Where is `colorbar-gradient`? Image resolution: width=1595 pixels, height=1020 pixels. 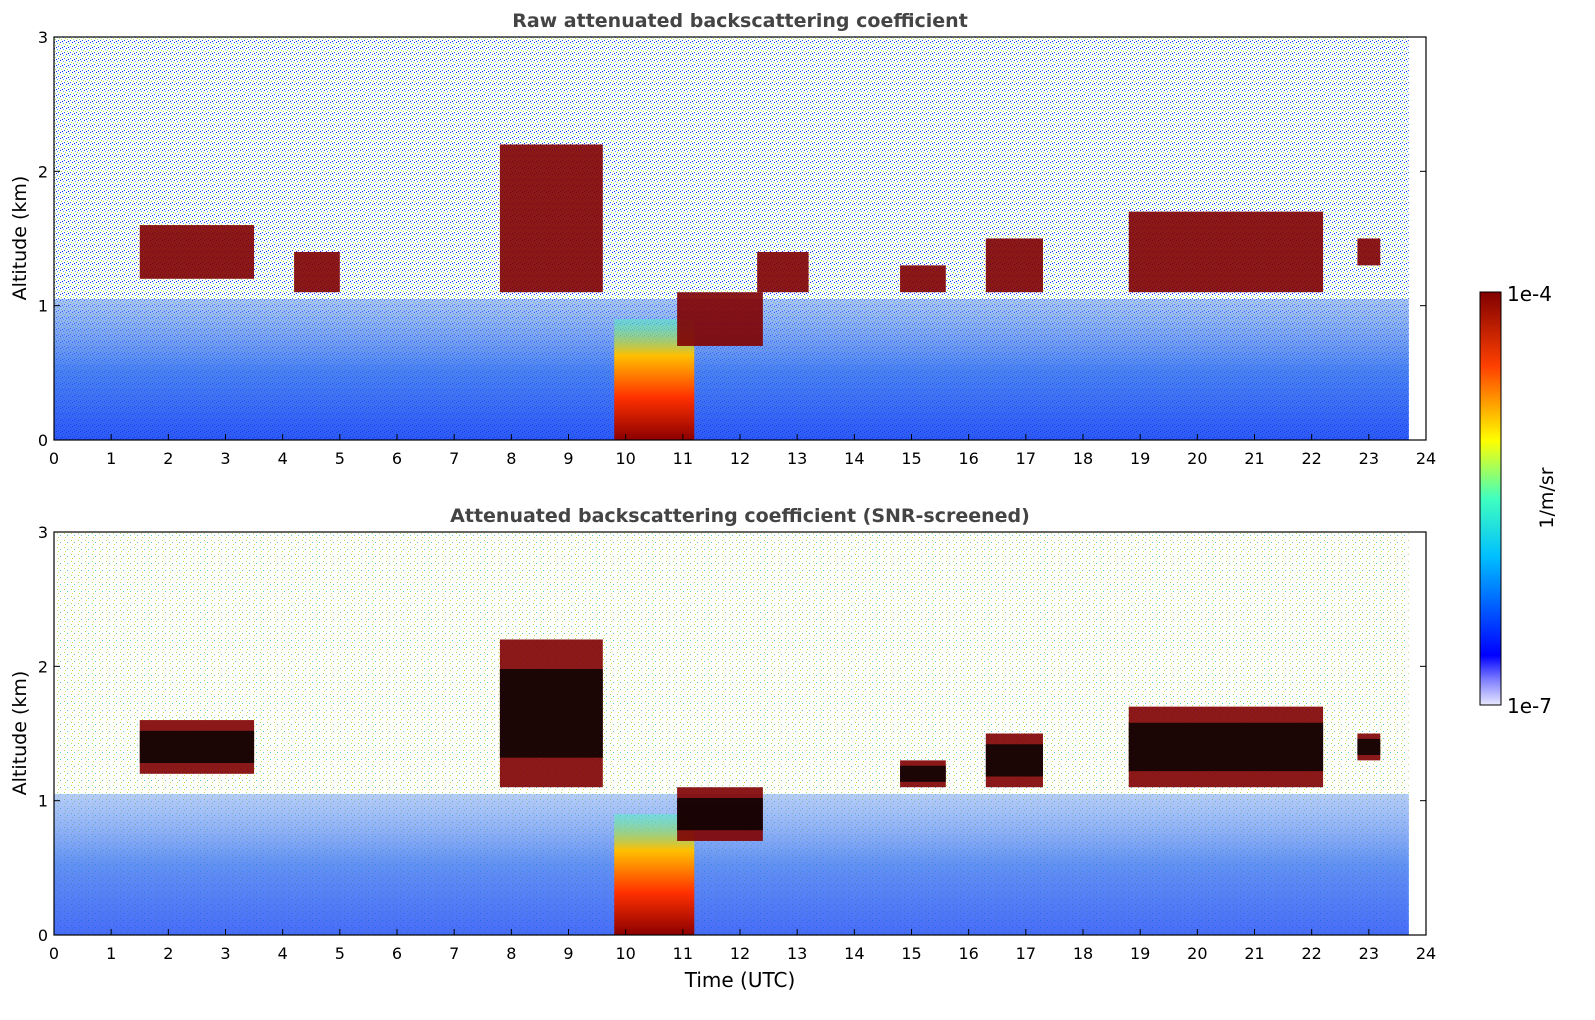 colorbar-gradient is located at coordinates (1490, 498).